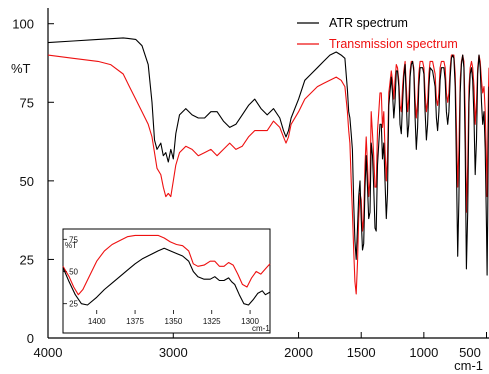 The height and width of the screenshot is (374, 489). Describe the element at coordinates (361, 352) in the screenshot. I see `x-tick-label: 1500` at that location.